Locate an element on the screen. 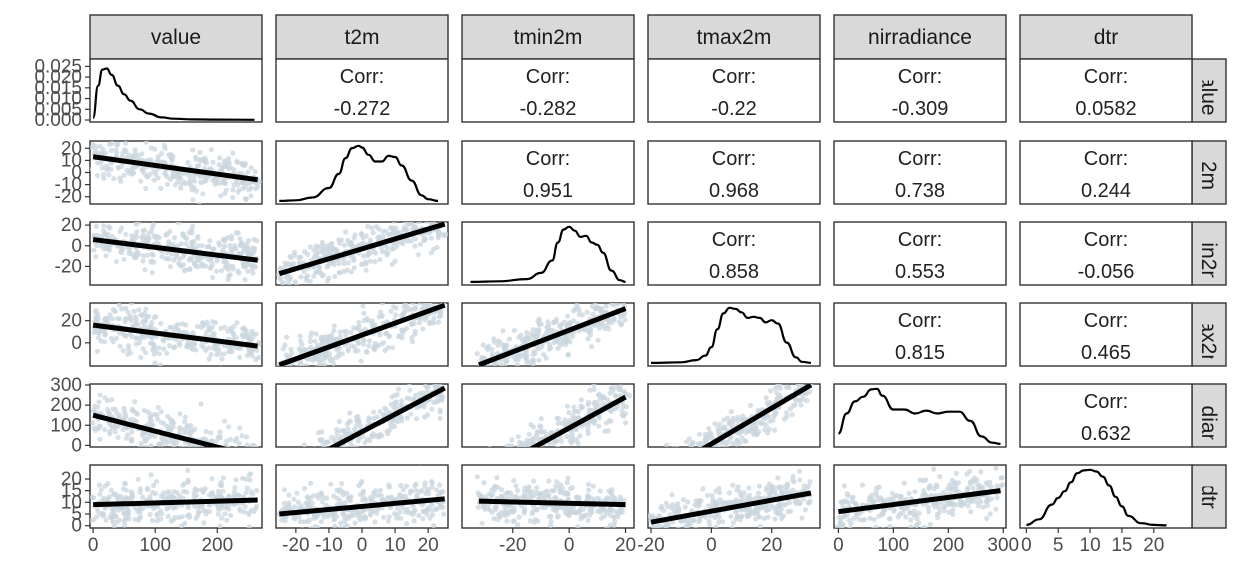  x-tick-label: 20 is located at coordinates (428, 545).